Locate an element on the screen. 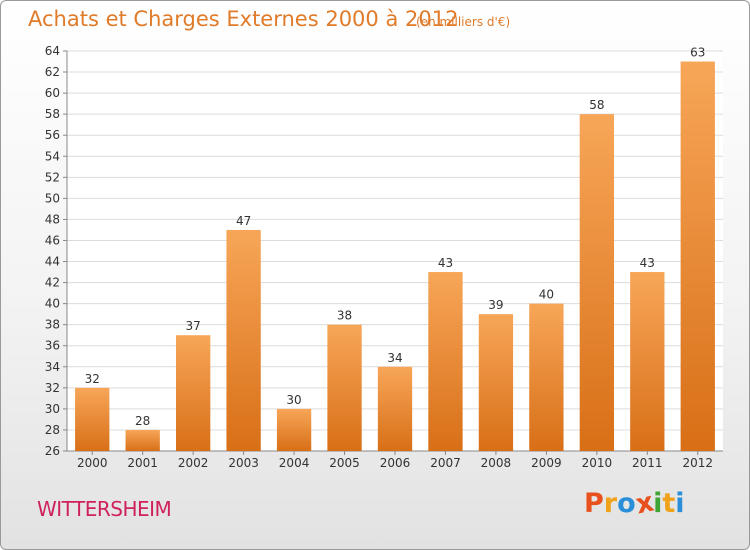  y-tick-label: 56 is located at coordinates (52, 135).